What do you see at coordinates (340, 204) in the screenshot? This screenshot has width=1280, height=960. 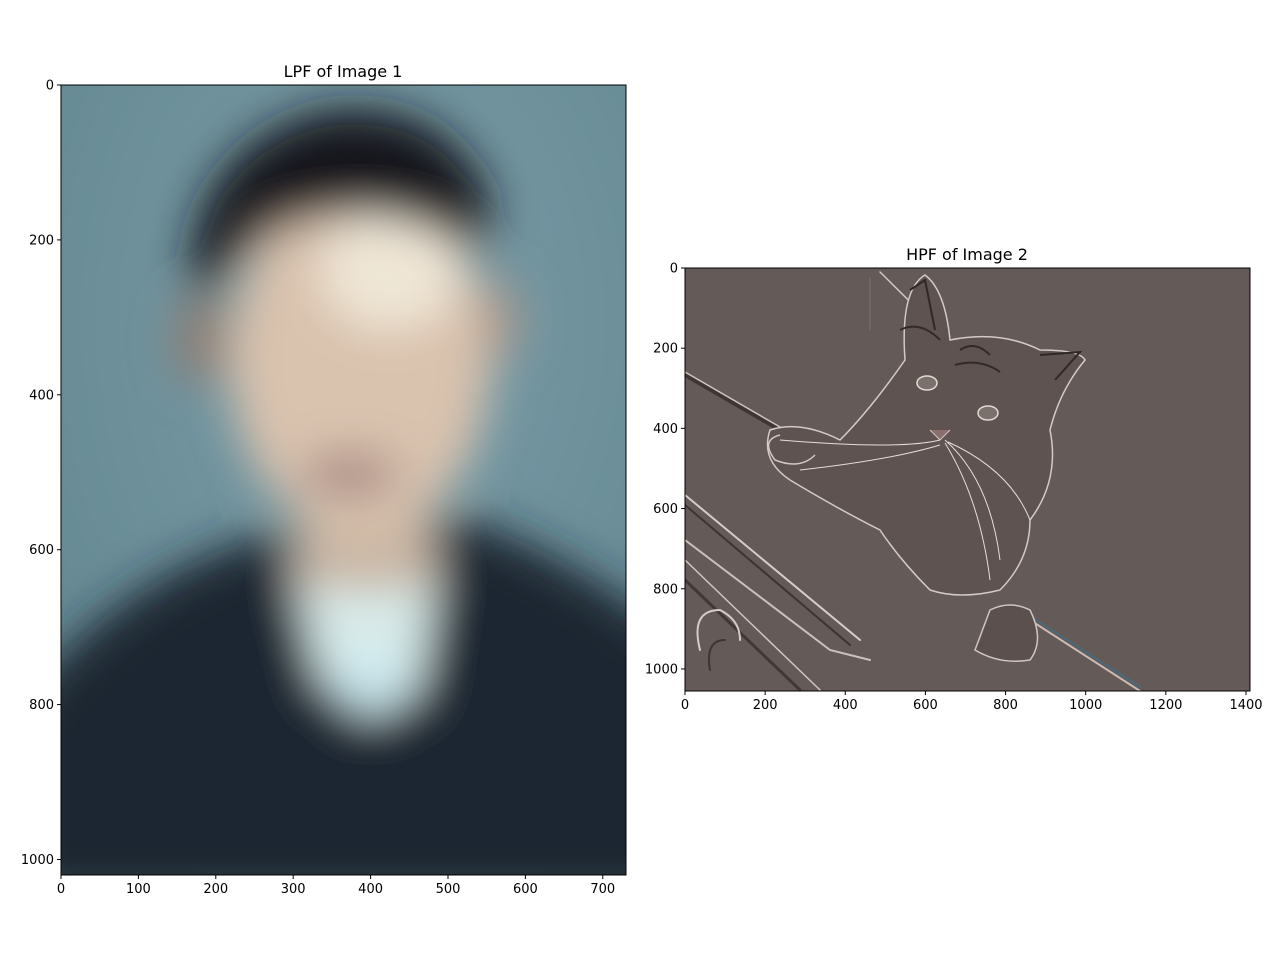 I see `image-lpf-hair` at bounding box center [340, 204].